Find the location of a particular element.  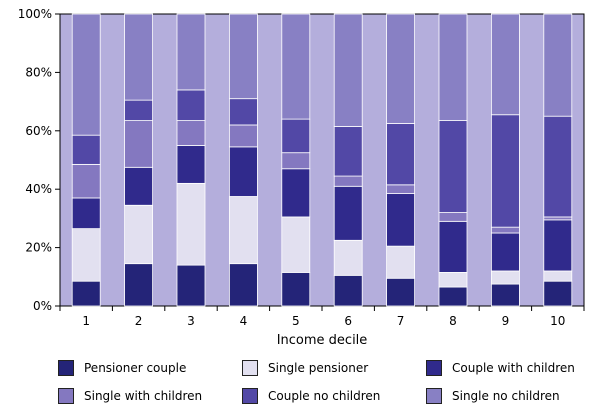

legend-item: Single pensioner is located at coordinates (305, 368).